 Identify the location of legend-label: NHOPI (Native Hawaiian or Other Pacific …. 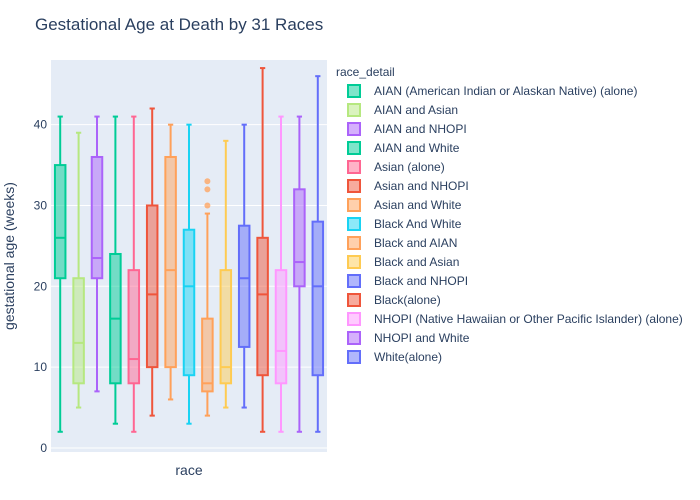
(528, 319).